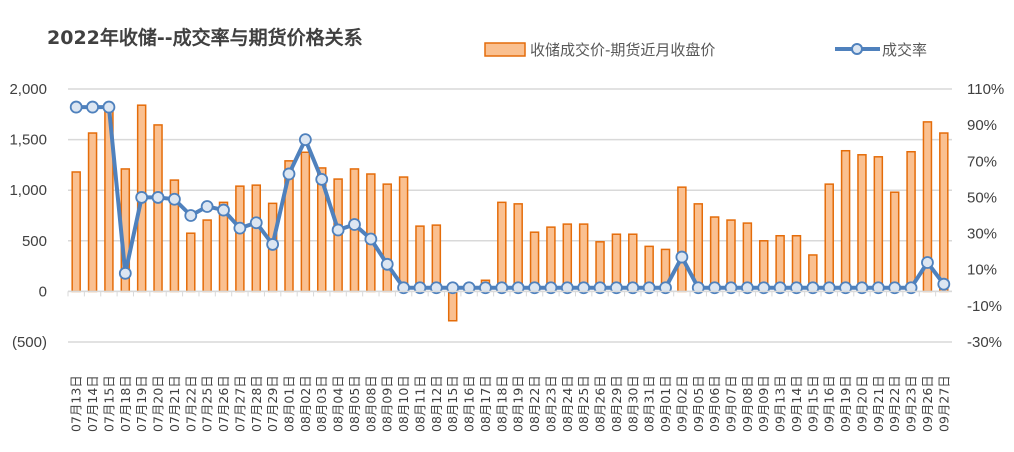 The height and width of the screenshot is (452, 1014). Describe the element at coordinates (28, 89) in the screenshot. I see `left-tick-label: 2,000` at that location.